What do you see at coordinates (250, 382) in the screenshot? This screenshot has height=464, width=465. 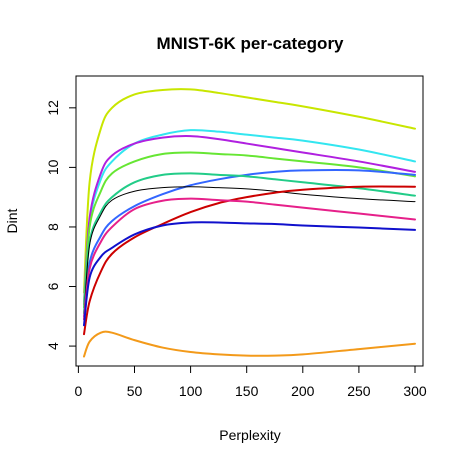 I see `x-axis: 0 50 100 150 200 250 300` at bounding box center [250, 382].